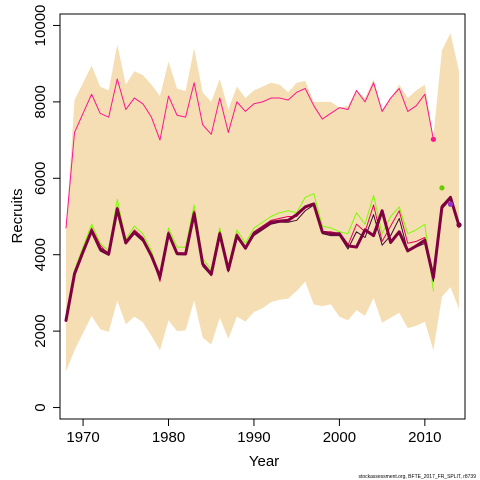 This screenshot has height=480, width=480. I want to click on y-tick-label-4000: 4000, so click(40, 254).